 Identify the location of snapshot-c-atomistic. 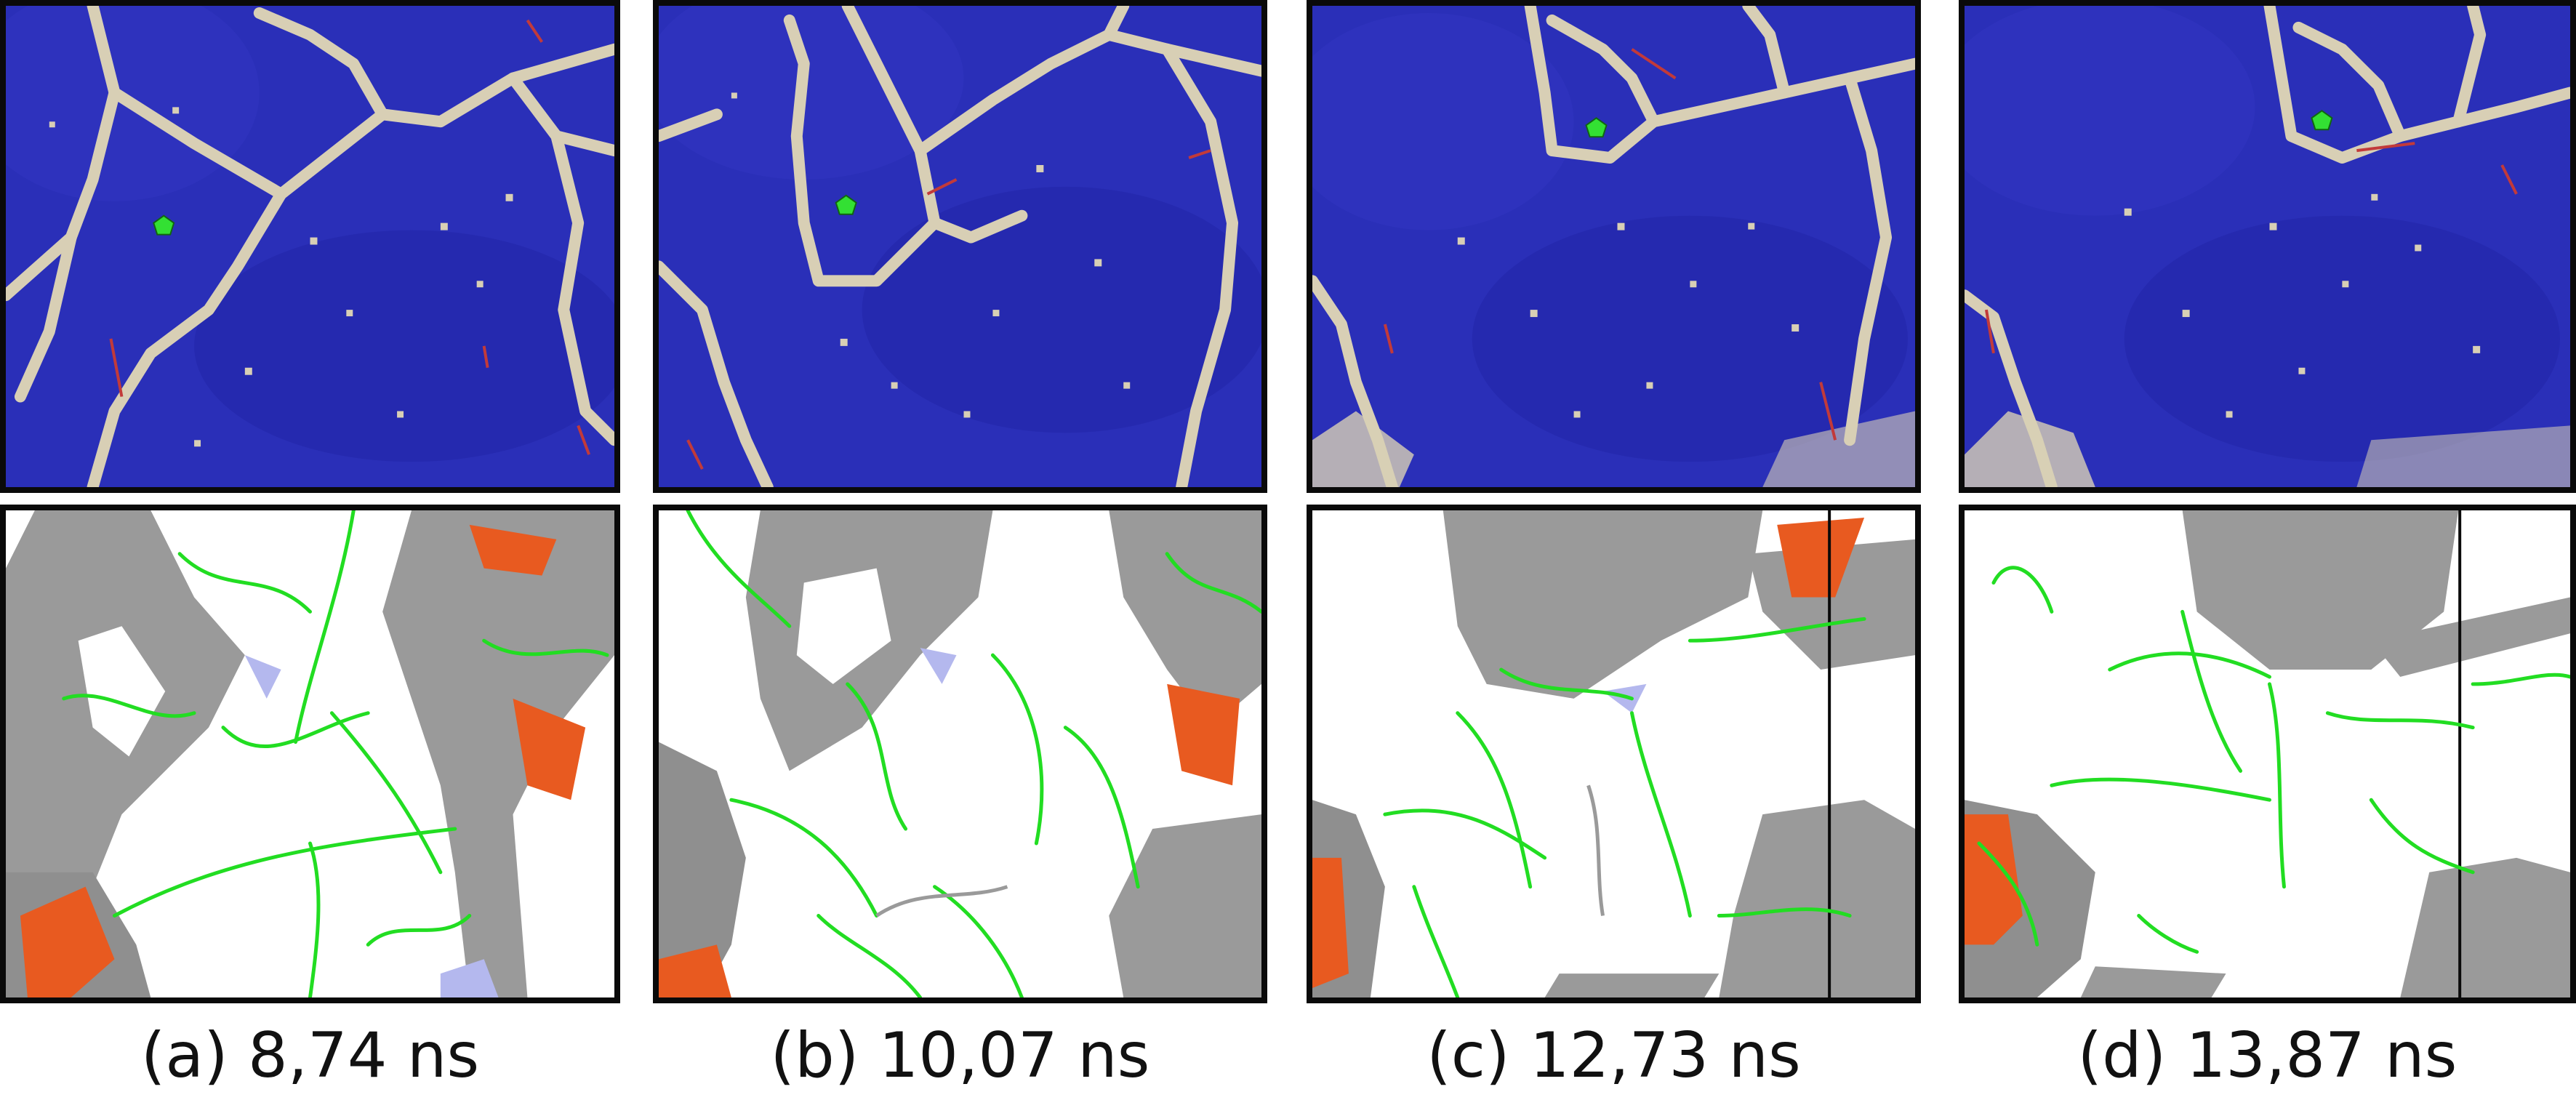
(1614, 246).